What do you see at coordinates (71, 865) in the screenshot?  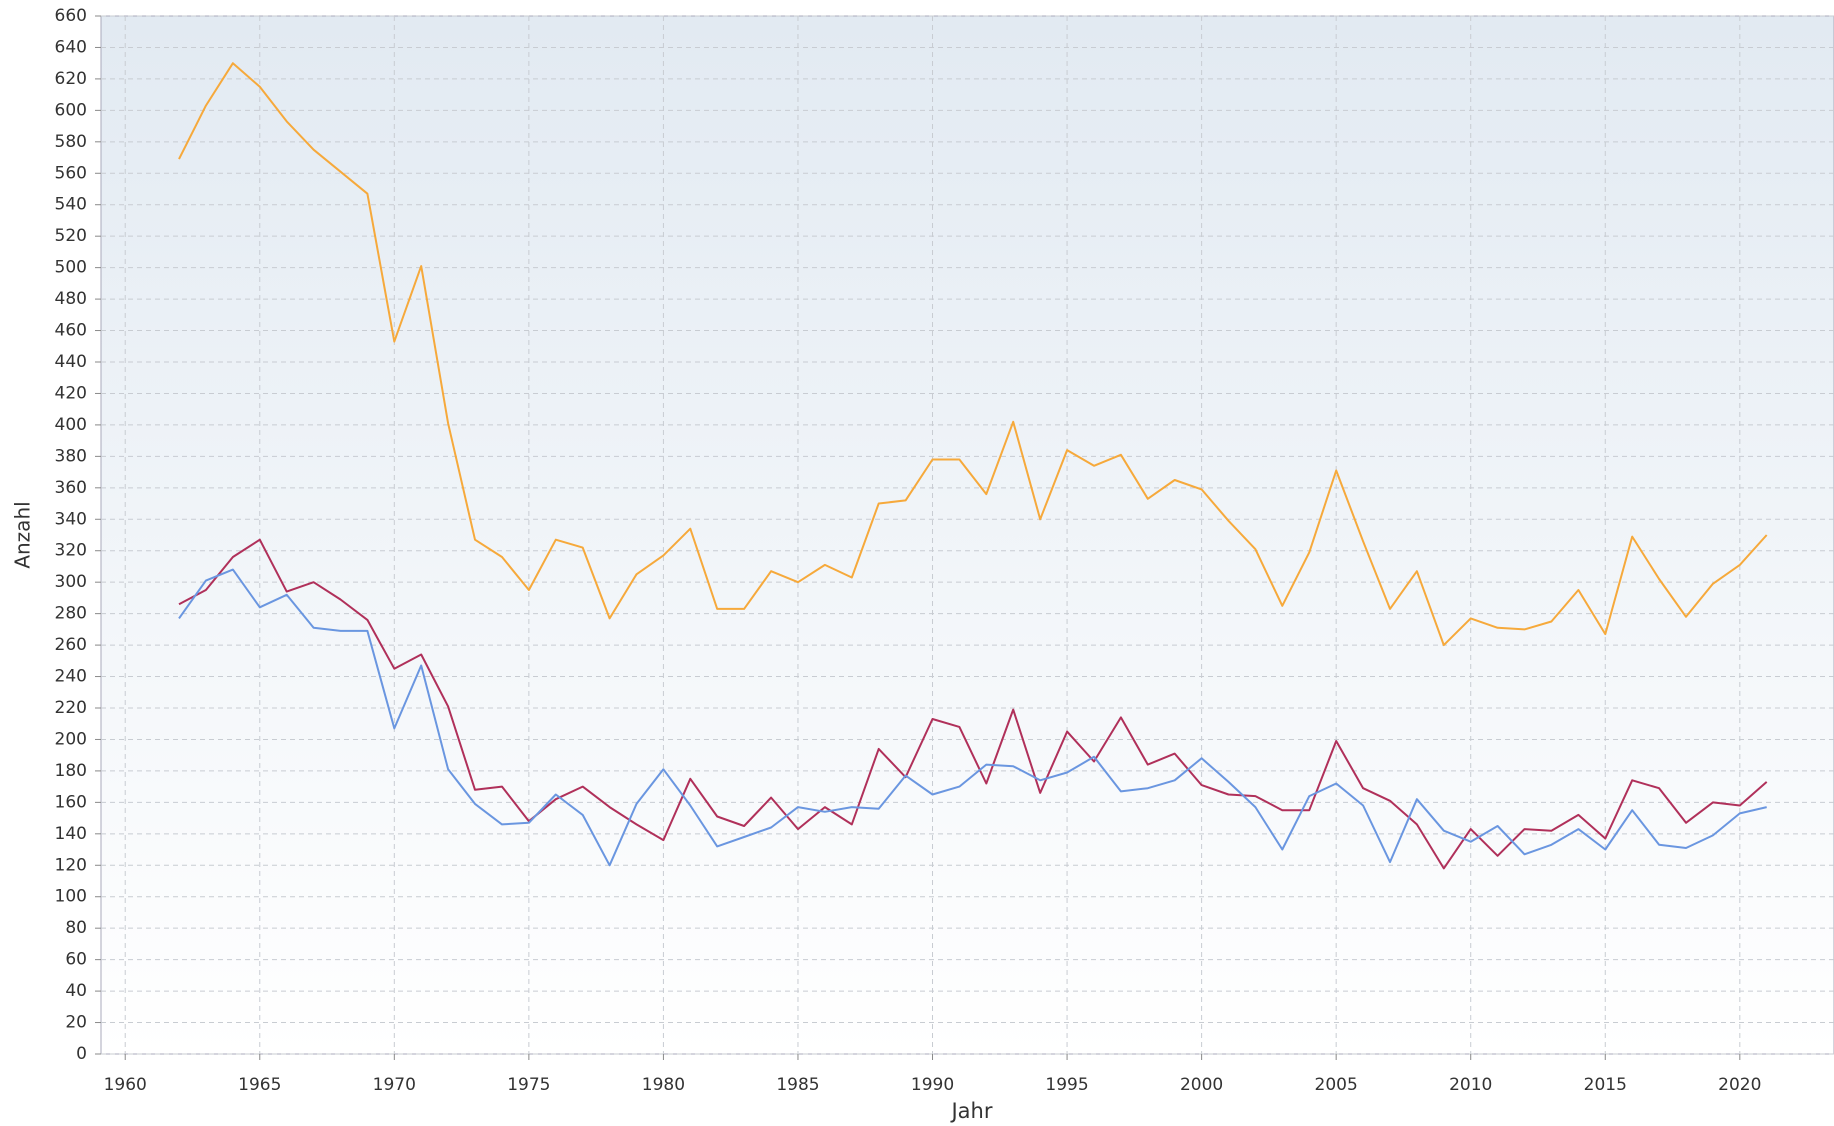 I see `y-tick-label: 120` at bounding box center [71, 865].